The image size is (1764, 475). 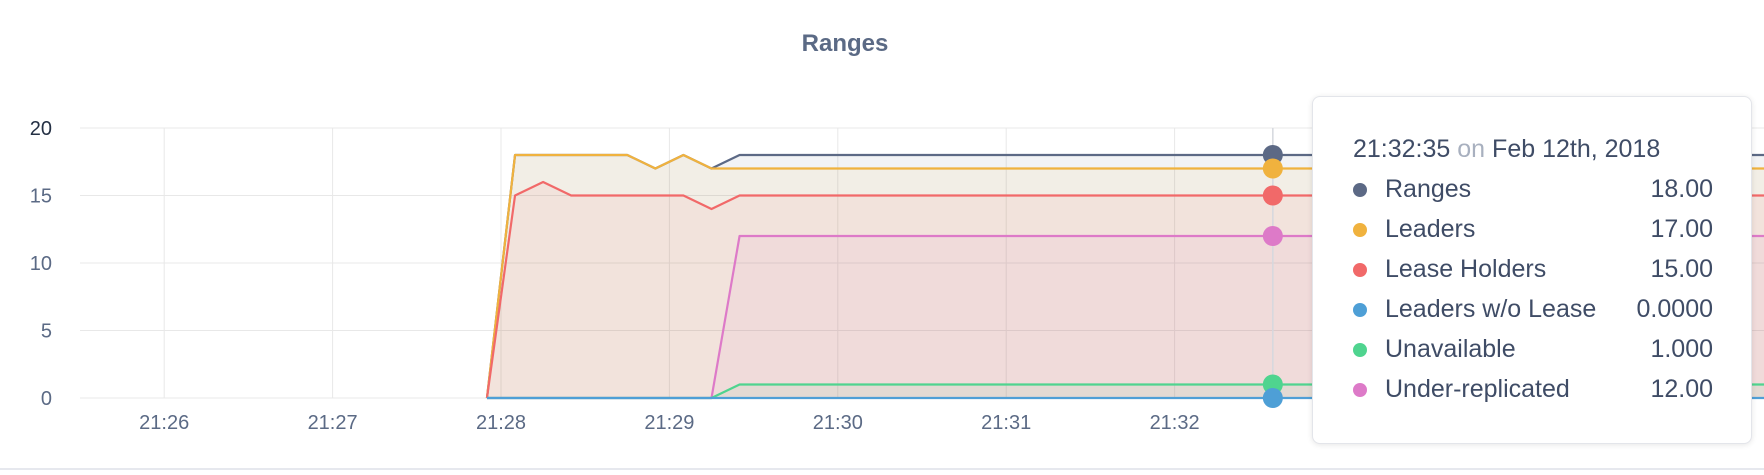 I want to click on tooltip-series-value: 12.00, so click(x=1681, y=389).